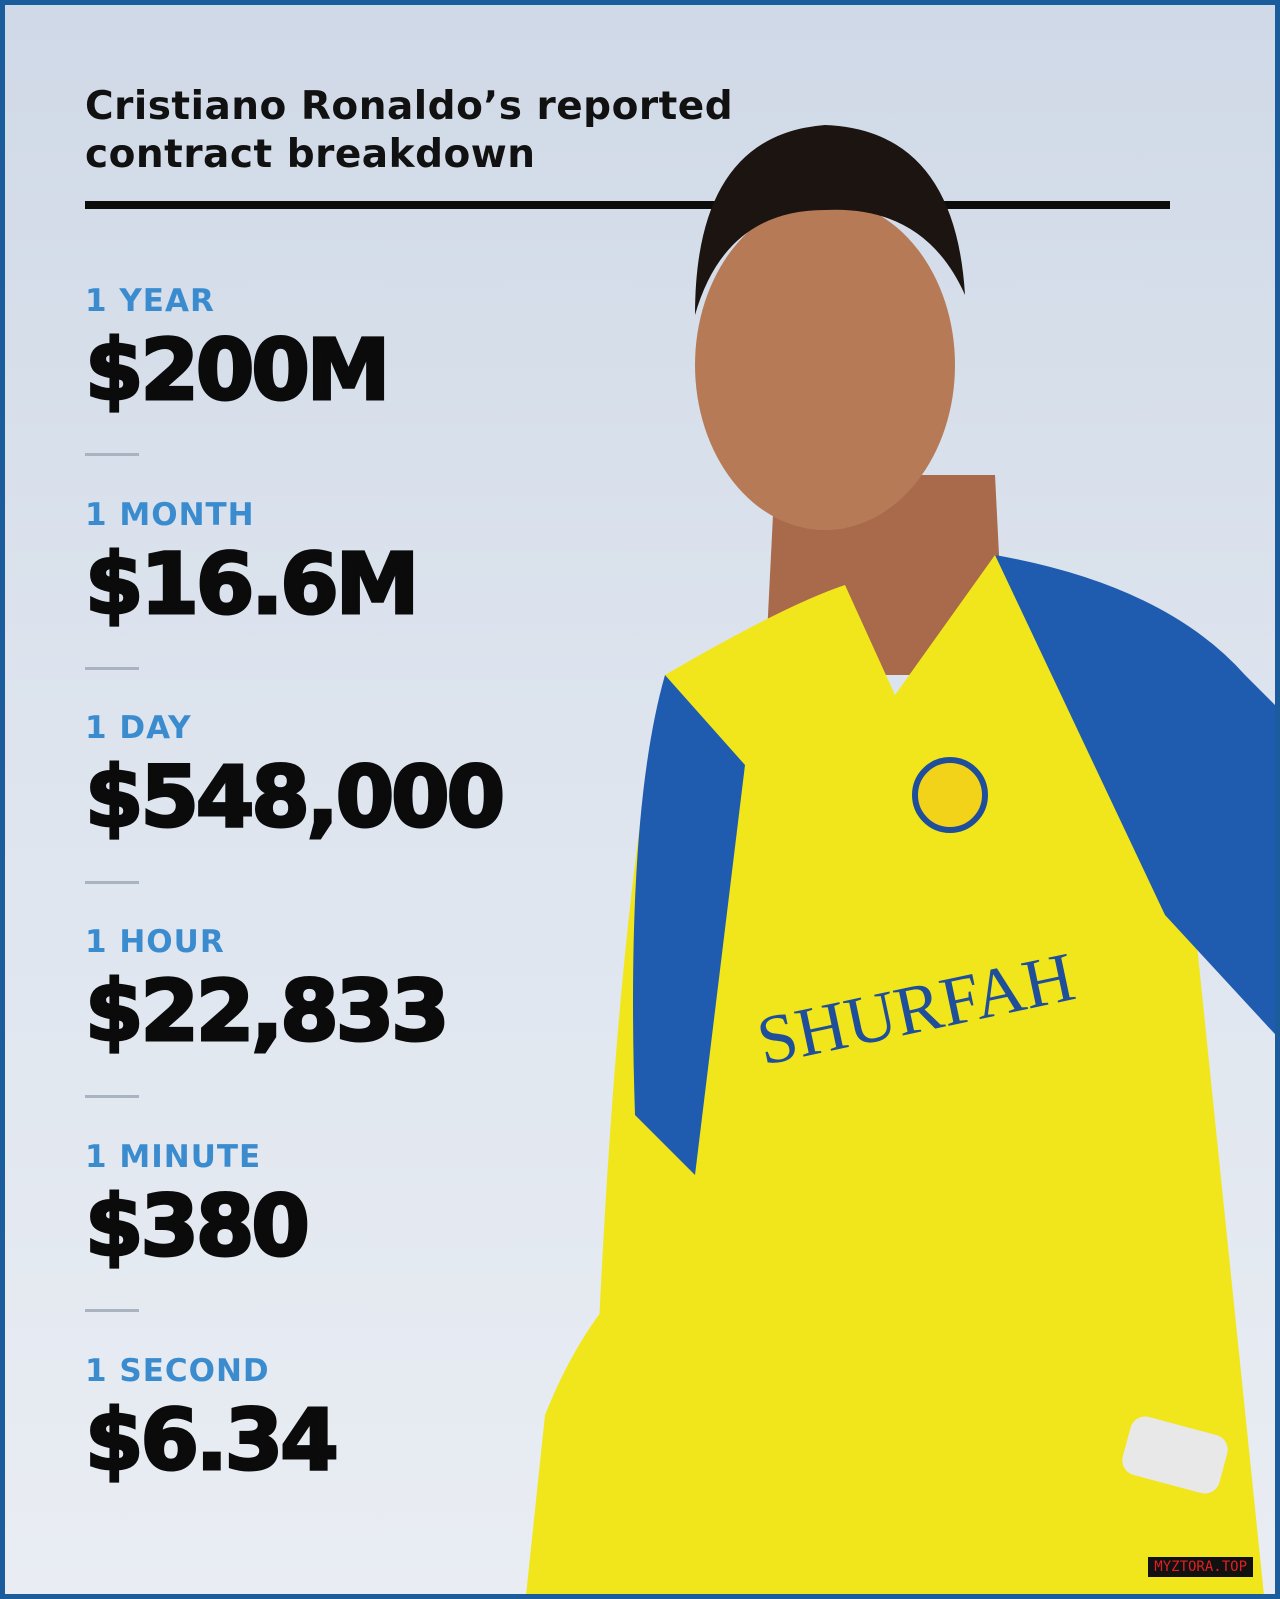  I want to click on period-label: 1 MONTH, so click(170, 515).